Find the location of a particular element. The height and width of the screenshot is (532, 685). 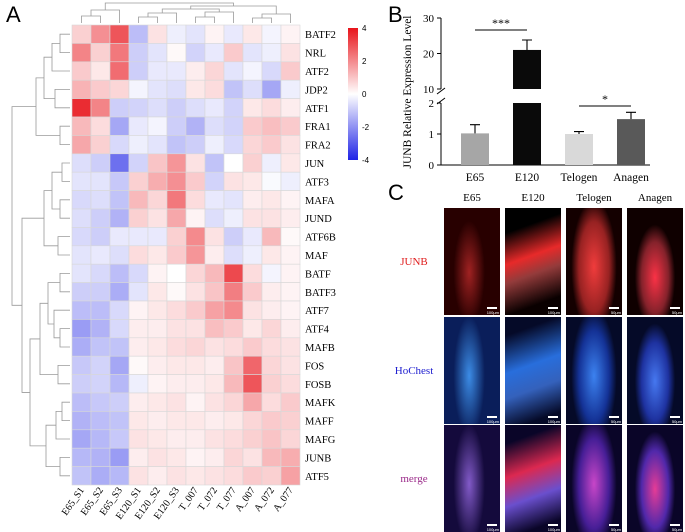

colorbar-tick-label: 0 is located at coordinates (364, 94).